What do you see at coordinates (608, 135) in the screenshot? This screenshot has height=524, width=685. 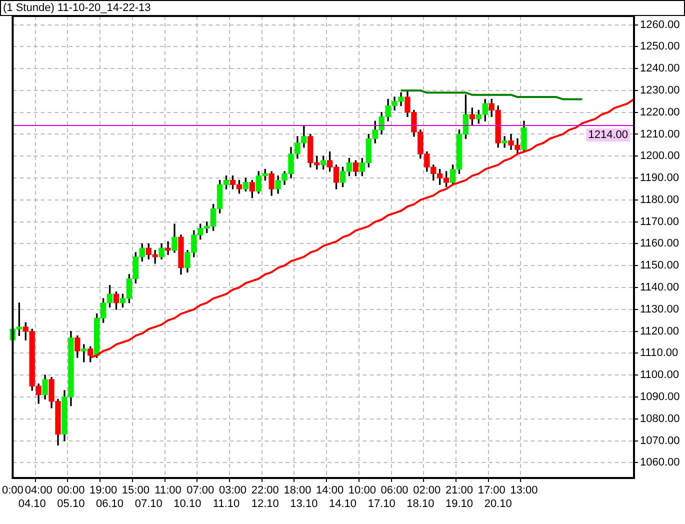 I see `ref-line-label: 1214.00` at bounding box center [608, 135].